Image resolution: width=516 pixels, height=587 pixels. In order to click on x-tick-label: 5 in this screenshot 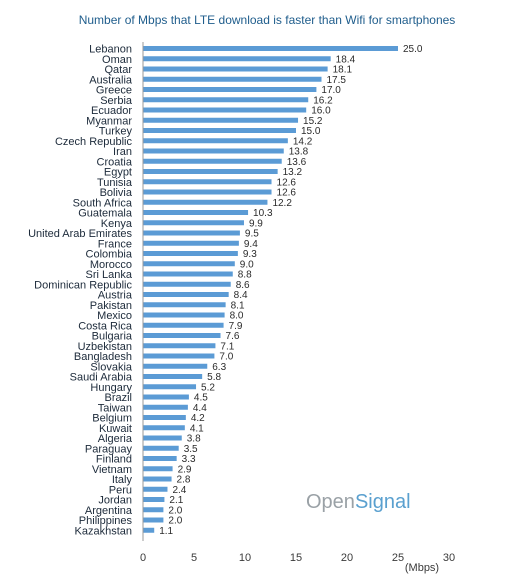, I will do `click(194, 558)`.